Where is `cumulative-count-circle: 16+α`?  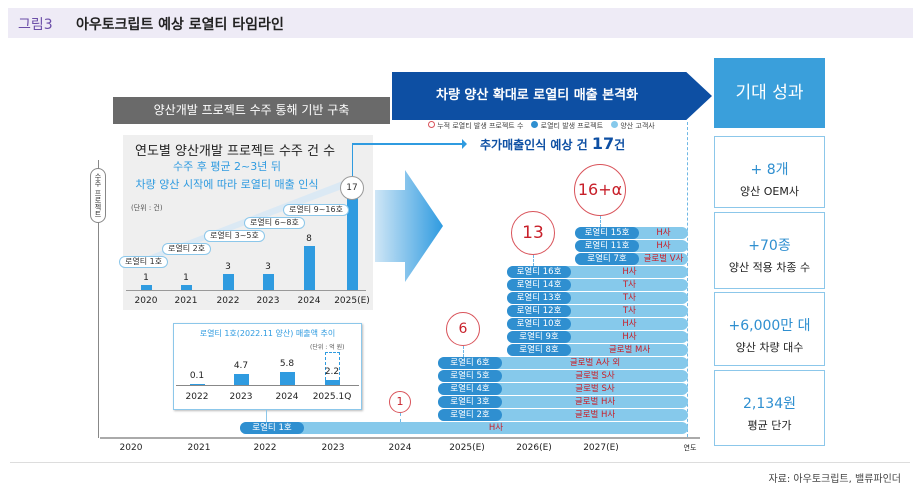
cumulative-count-circle: 16+α is located at coordinates (600, 190).